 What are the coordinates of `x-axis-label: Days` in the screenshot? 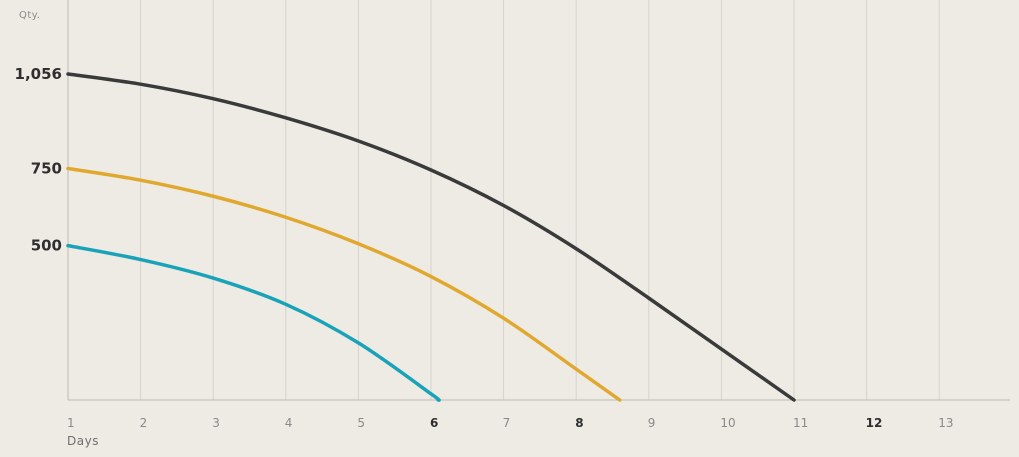 It's located at (83, 441).